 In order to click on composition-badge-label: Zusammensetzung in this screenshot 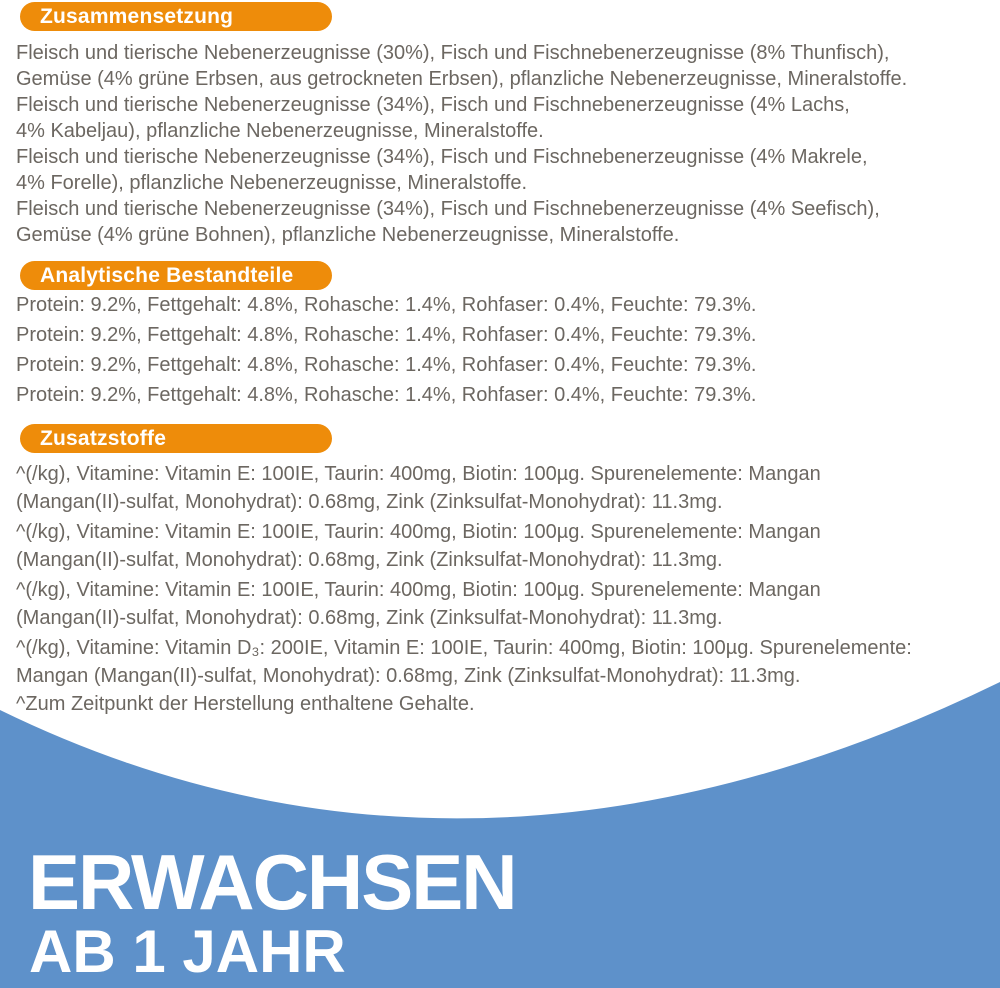, I will do `click(137, 16)`.